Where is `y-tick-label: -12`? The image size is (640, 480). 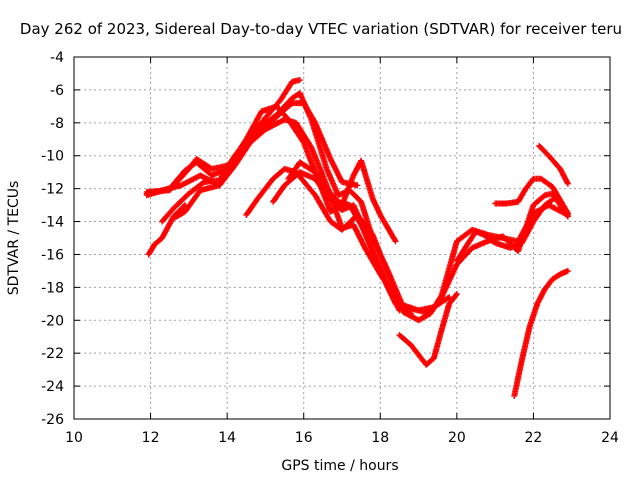 y-tick-label: -12 is located at coordinates (52, 190).